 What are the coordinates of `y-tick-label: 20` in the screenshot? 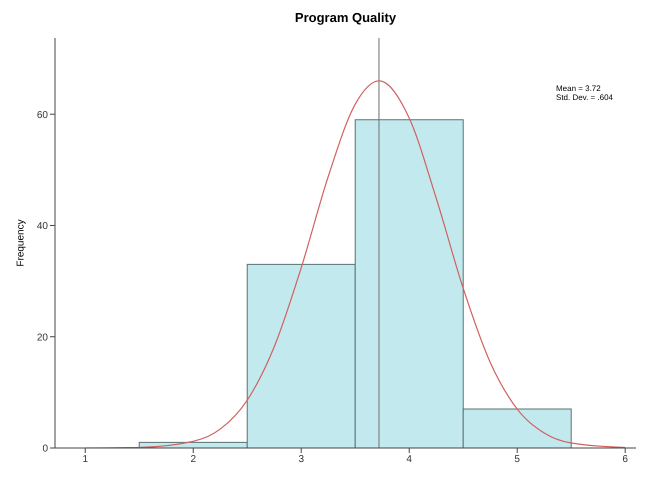 It's located at (42, 338).